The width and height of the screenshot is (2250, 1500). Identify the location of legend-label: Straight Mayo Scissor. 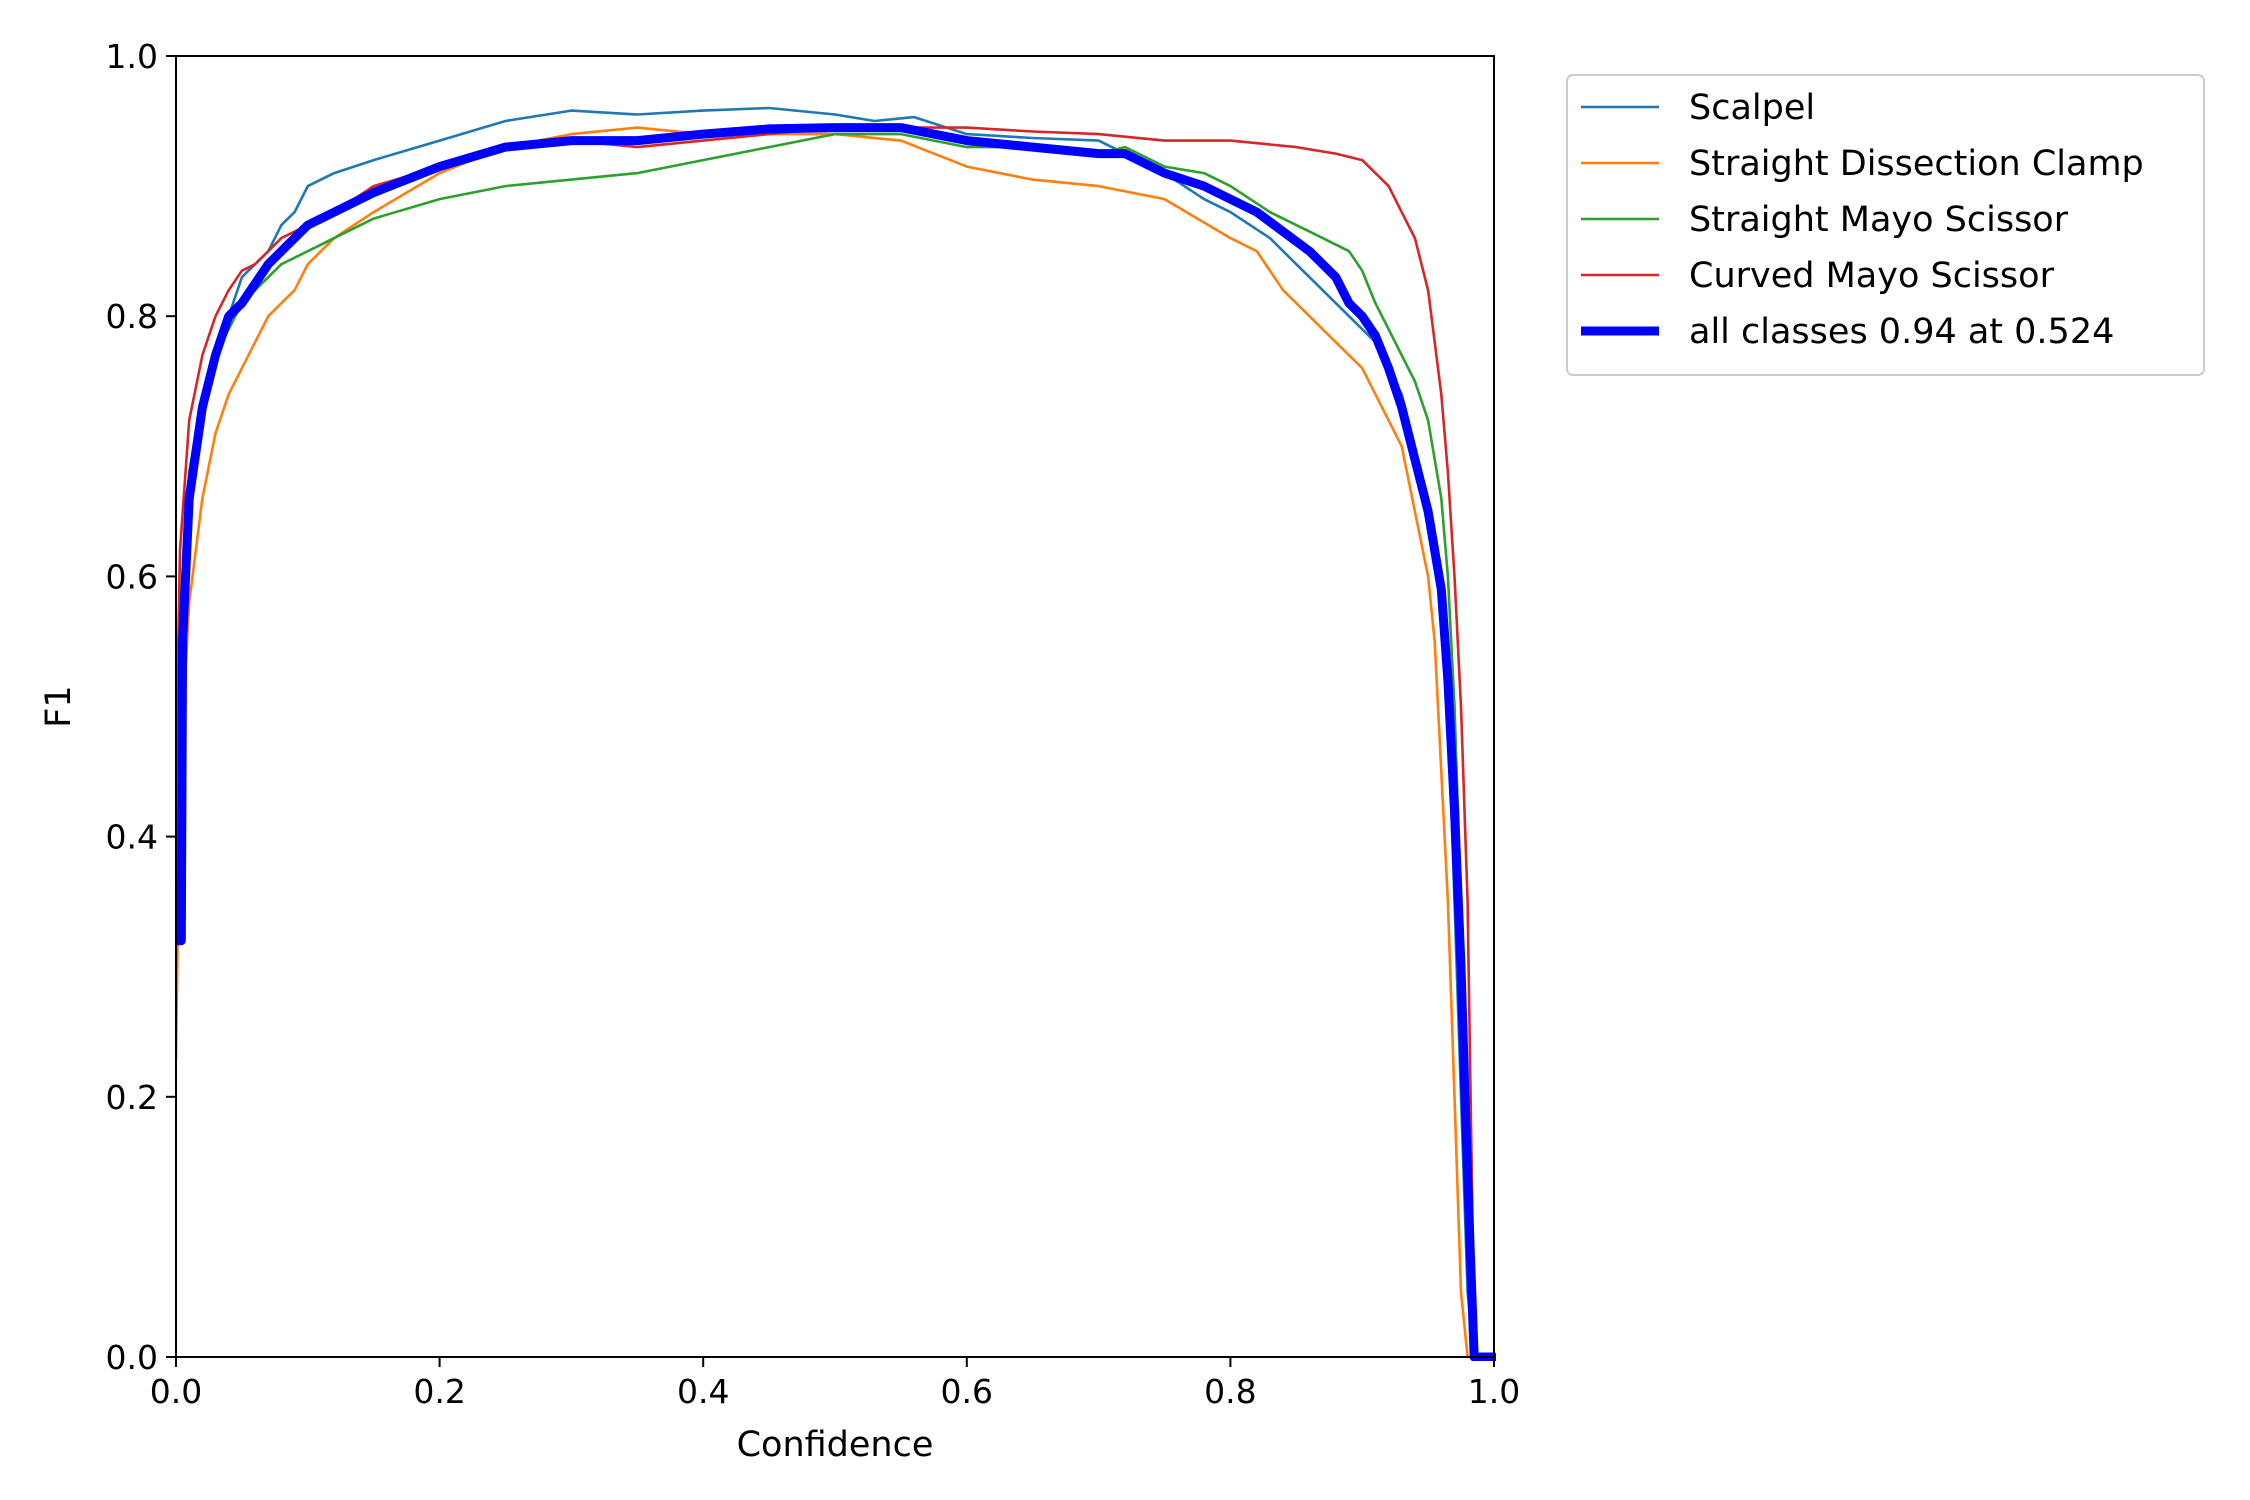
(1879, 220).